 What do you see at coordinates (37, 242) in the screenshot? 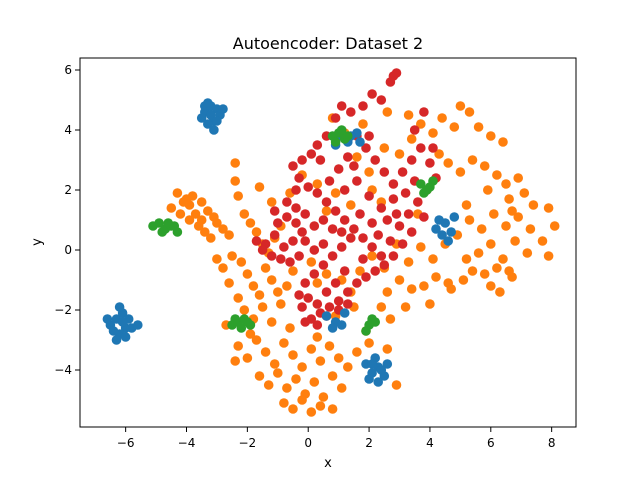
I see `y-axis-label: y` at bounding box center [37, 242].